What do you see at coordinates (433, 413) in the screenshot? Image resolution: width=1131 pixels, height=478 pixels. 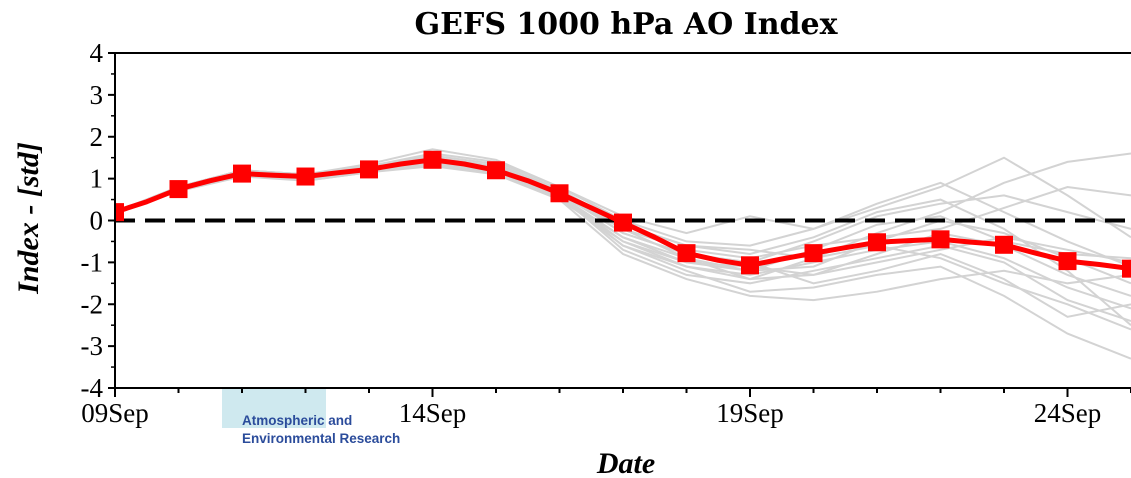 I see `x-tick-label-14Sep: 14Sep` at bounding box center [433, 413].